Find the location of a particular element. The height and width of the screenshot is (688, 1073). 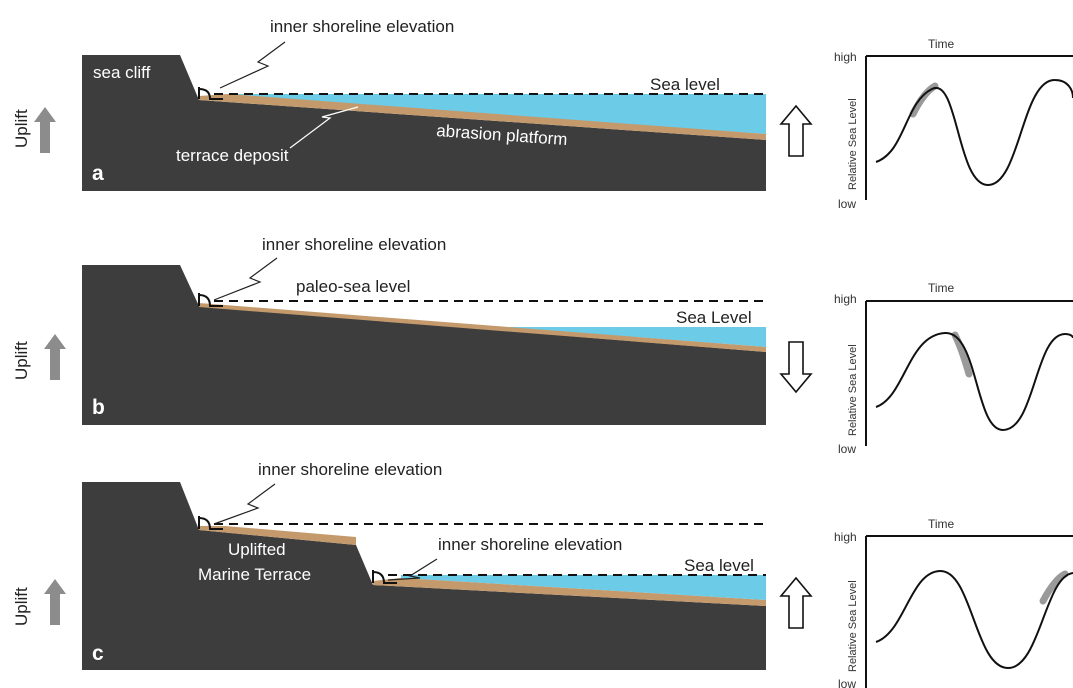

deposit-leader is located at coordinates (324, 127).